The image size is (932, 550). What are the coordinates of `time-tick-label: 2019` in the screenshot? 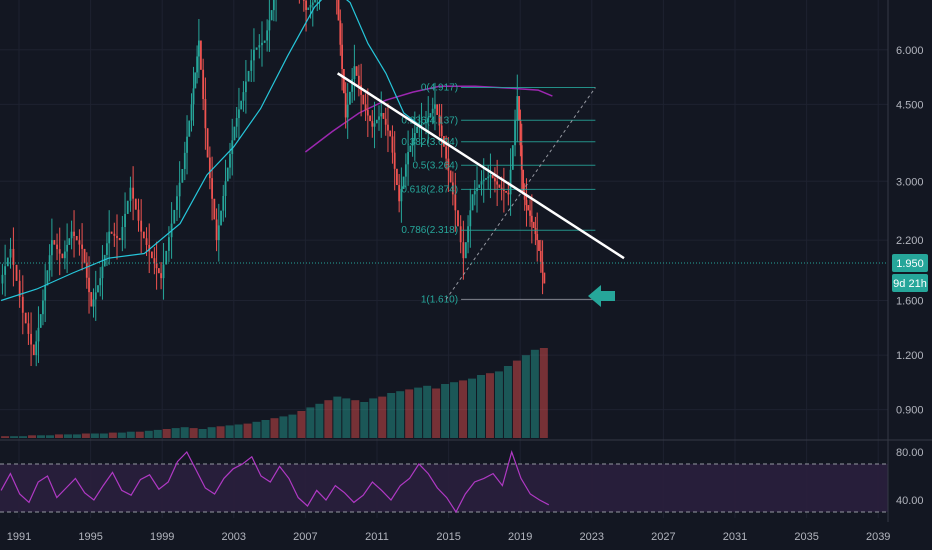 It's located at (520, 537).